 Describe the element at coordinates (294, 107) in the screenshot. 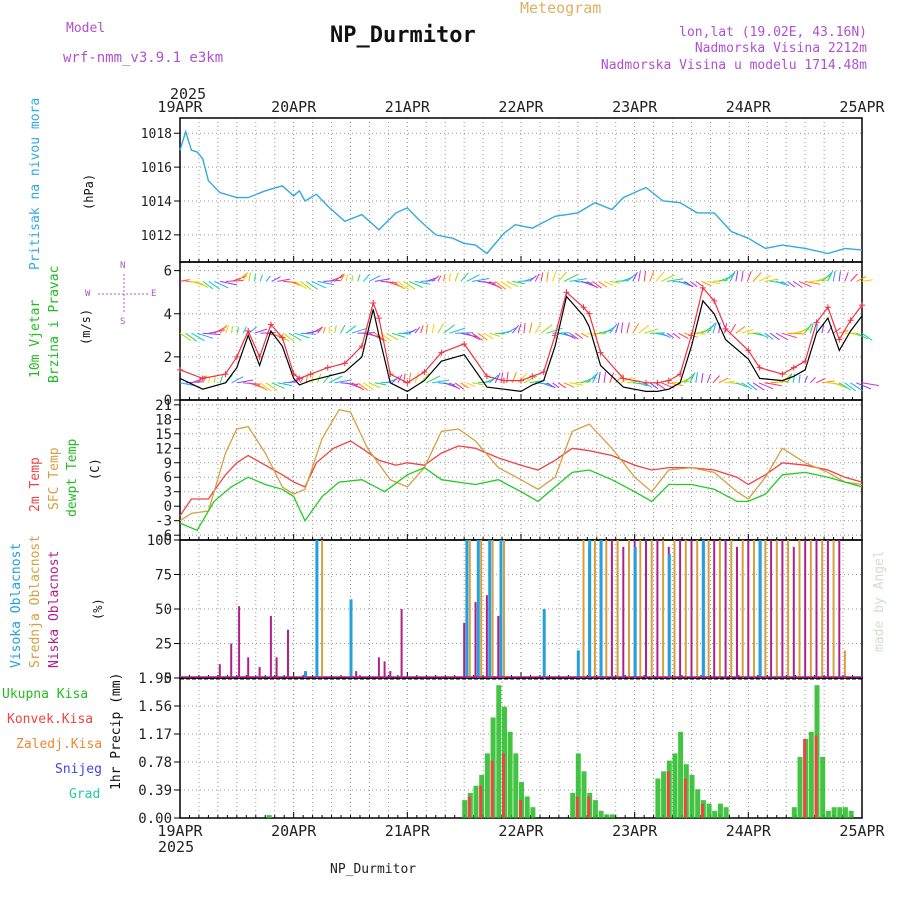

I see `date-label-top: 20APR` at that location.